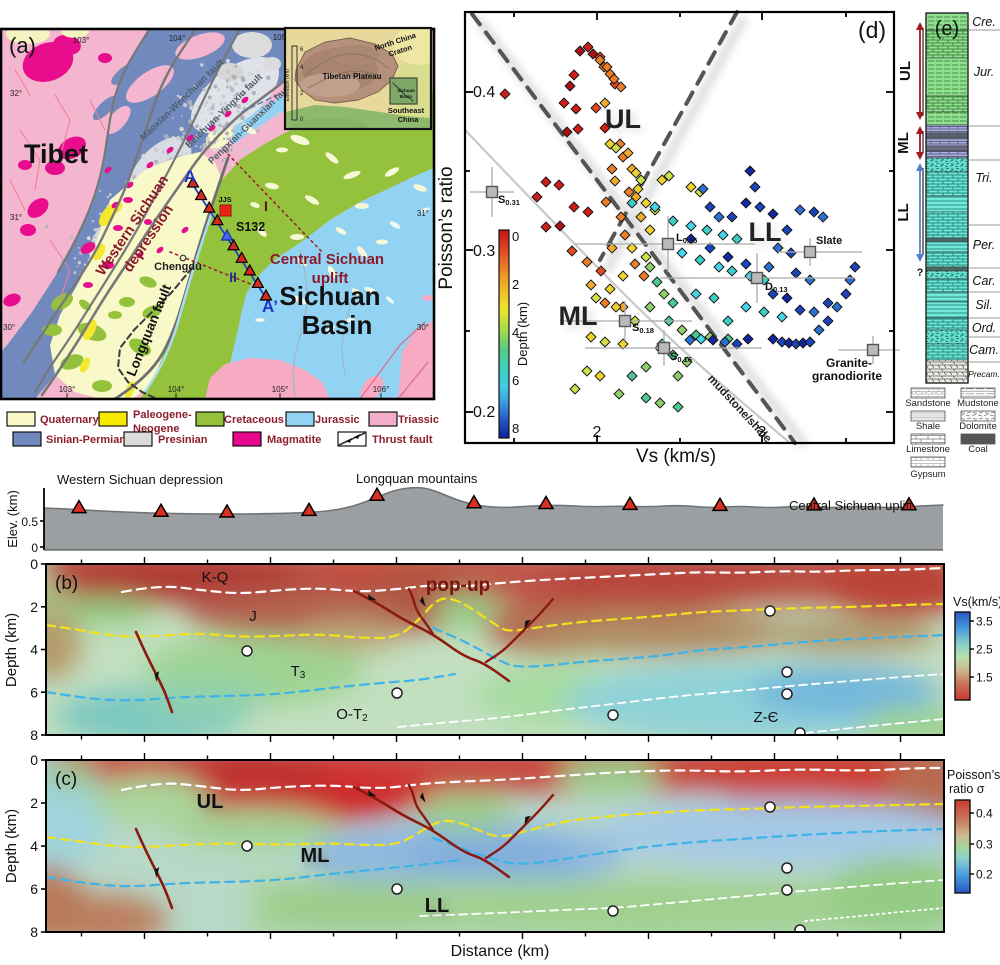  Describe the element at coordinates (978, 449) in the screenshot. I see `svg-text: Coal` at that location.